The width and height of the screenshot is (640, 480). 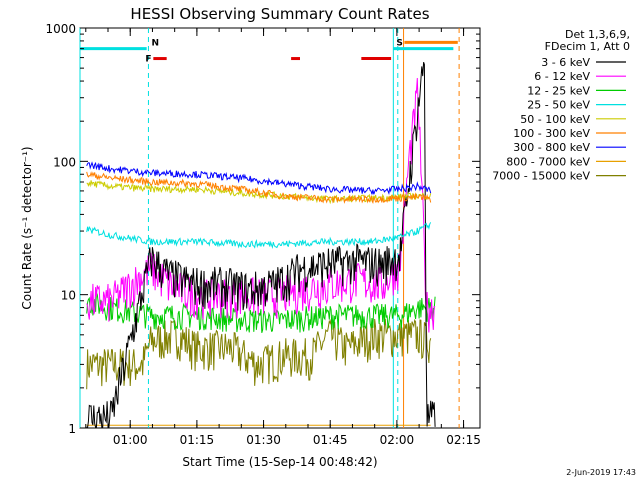 What do you see at coordinates (548, 161) in the screenshot?
I see `legend-label-7: 800 - 7000 keV` at bounding box center [548, 161].